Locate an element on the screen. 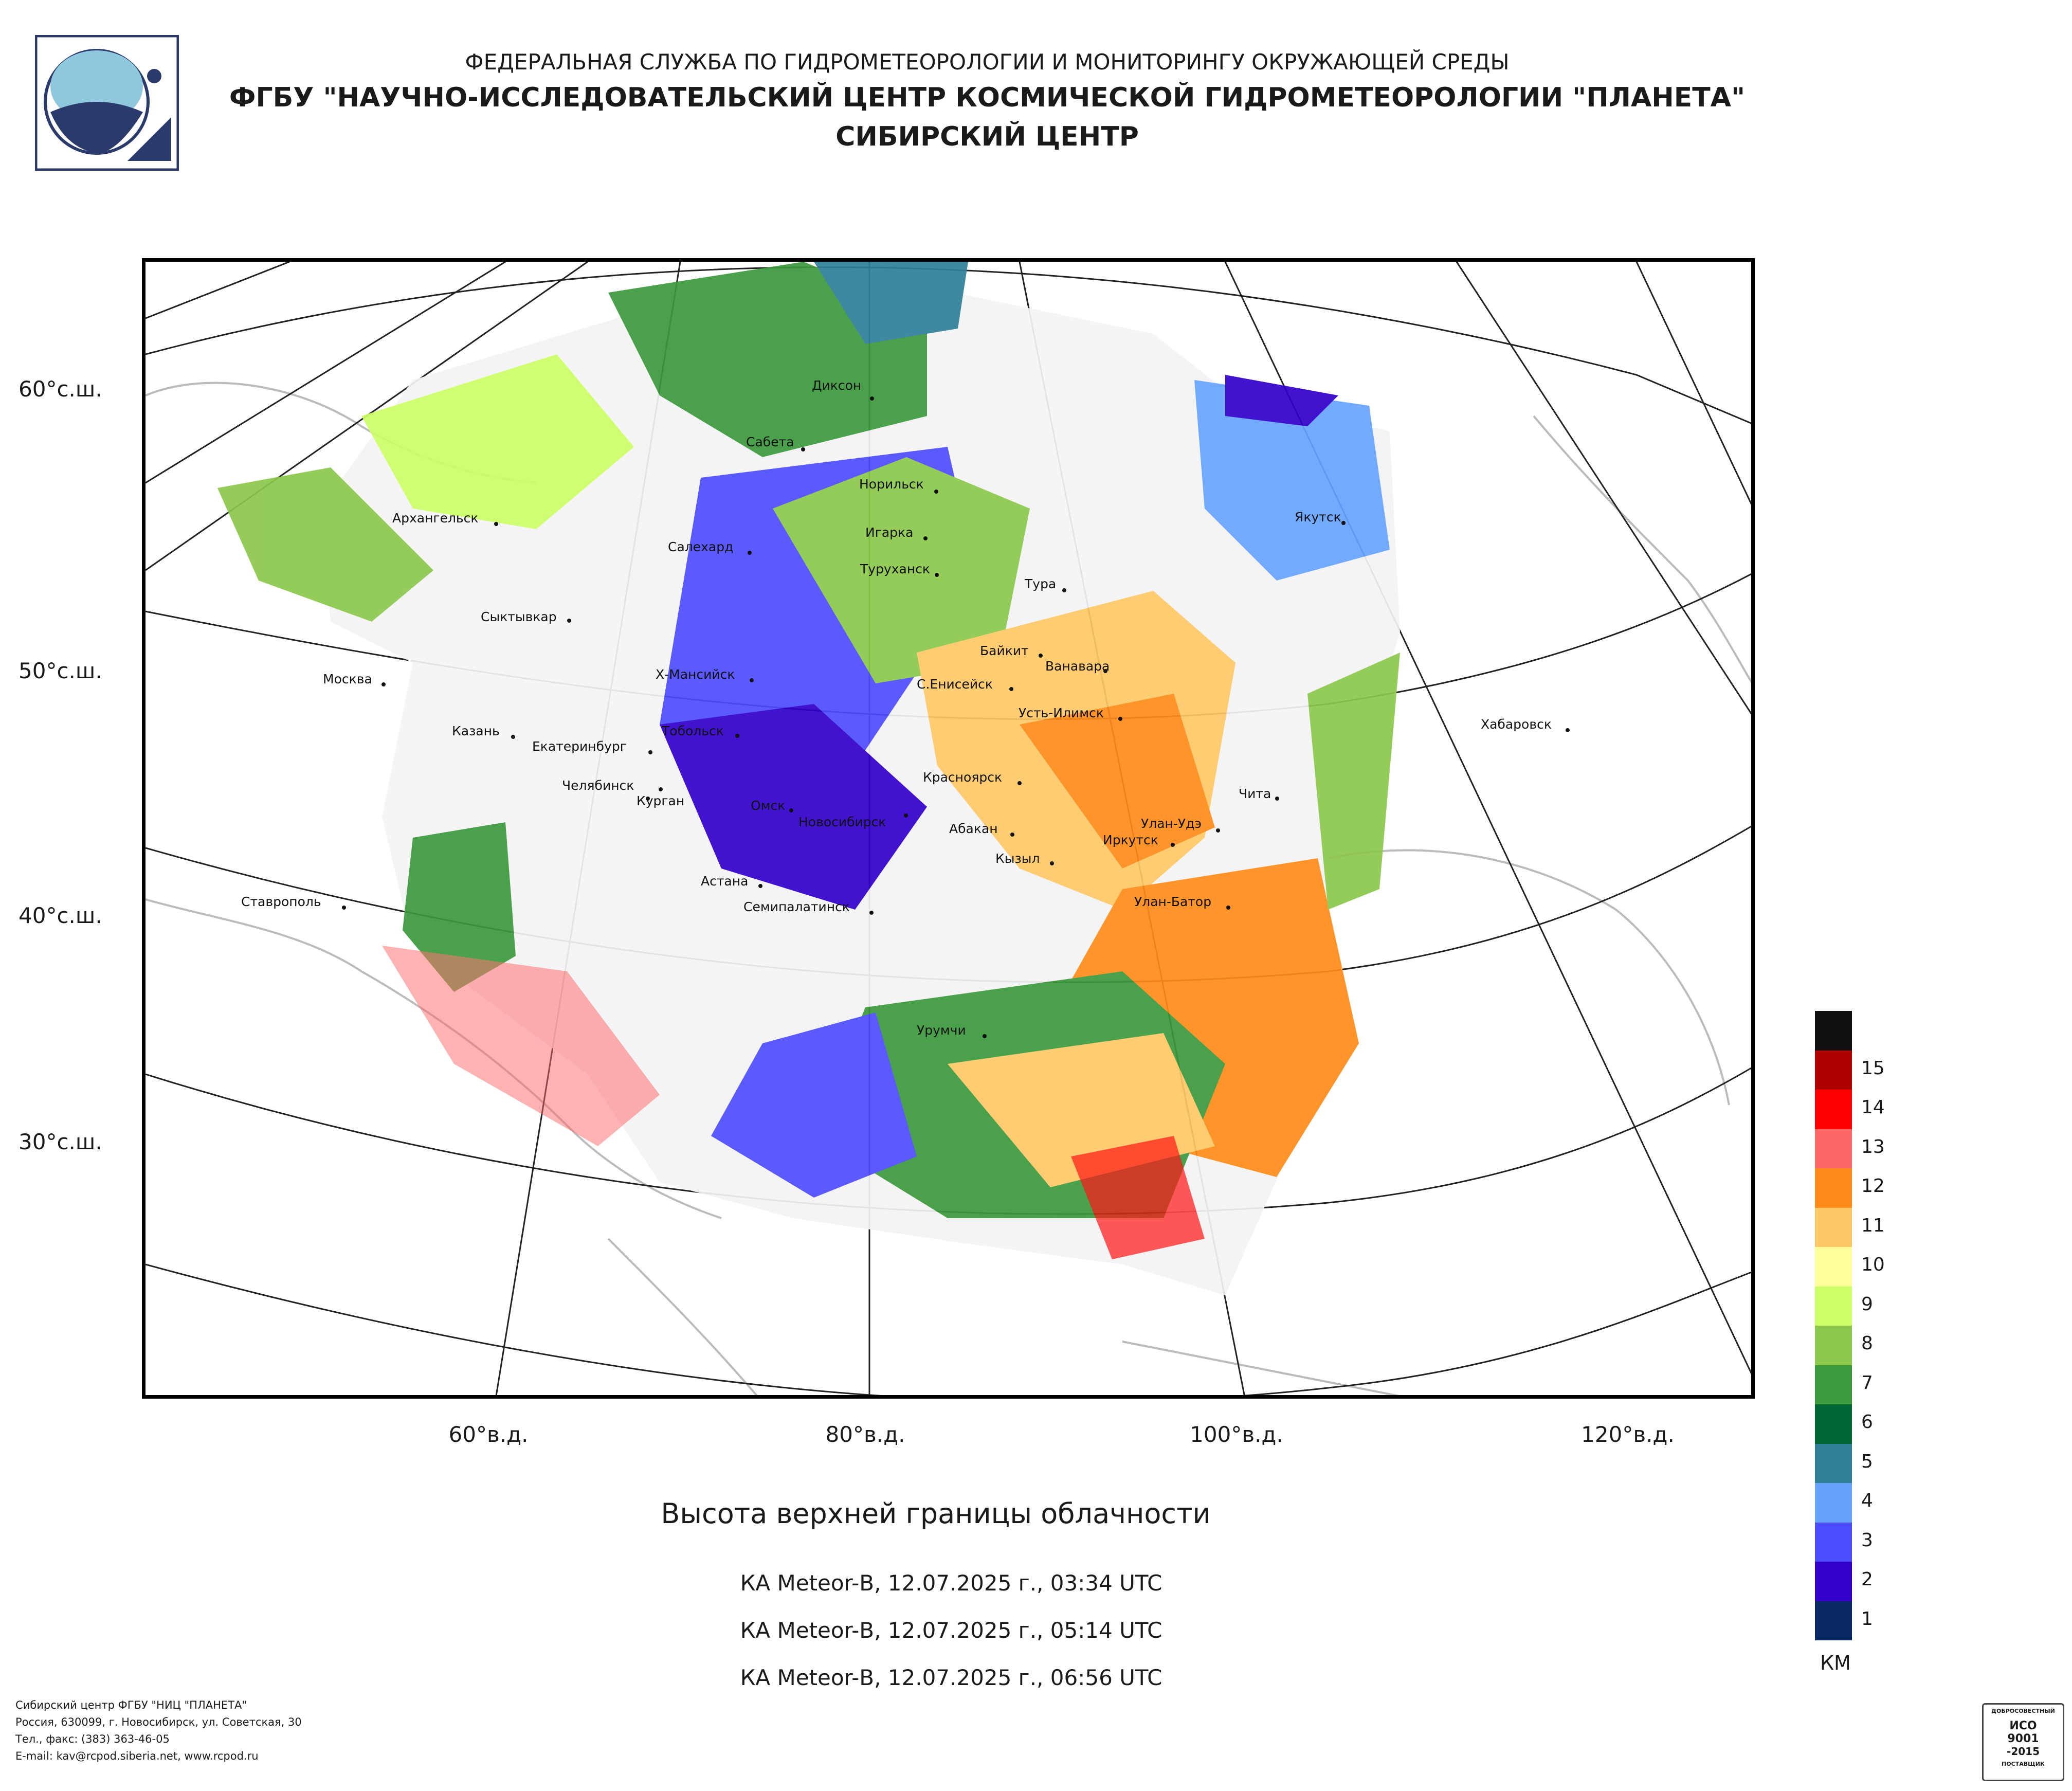 The width and height of the screenshot is (2072, 1791). city-label: С.Енисейск is located at coordinates (955, 684).